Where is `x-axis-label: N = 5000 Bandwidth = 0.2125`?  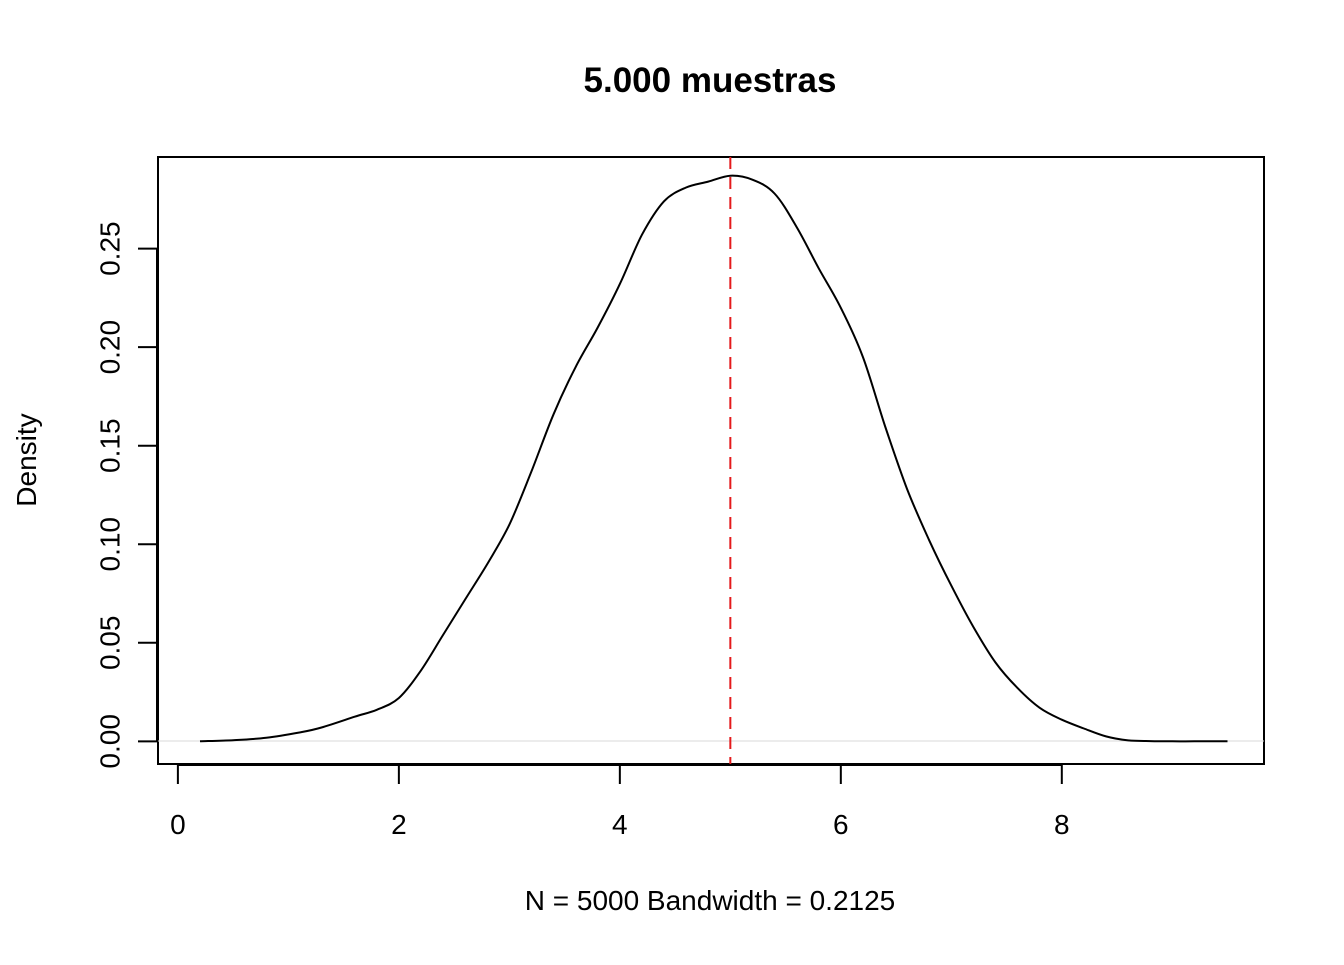
x-axis-label: N = 5000 Bandwidth = 0.2125 is located at coordinates (710, 900).